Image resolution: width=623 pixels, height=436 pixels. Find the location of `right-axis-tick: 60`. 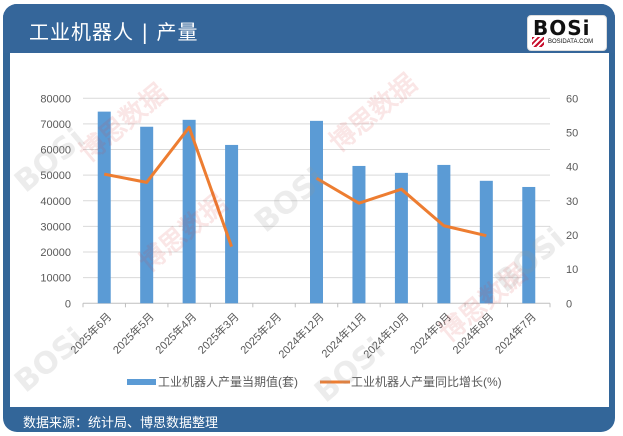

right-axis-tick: 60 is located at coordinates (572, 99).